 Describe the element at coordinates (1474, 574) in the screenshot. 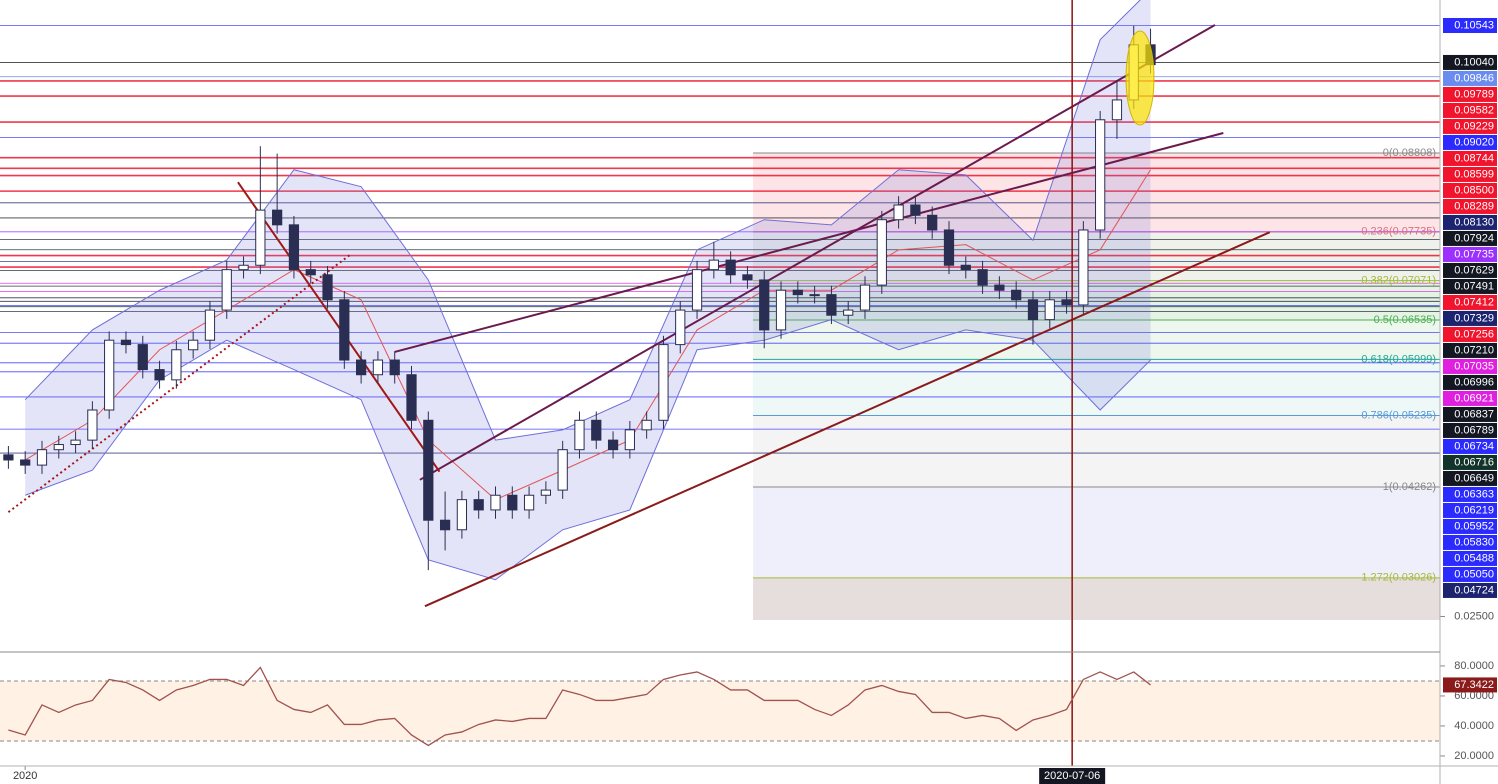

I see `price-label: 0.05050` at that location.